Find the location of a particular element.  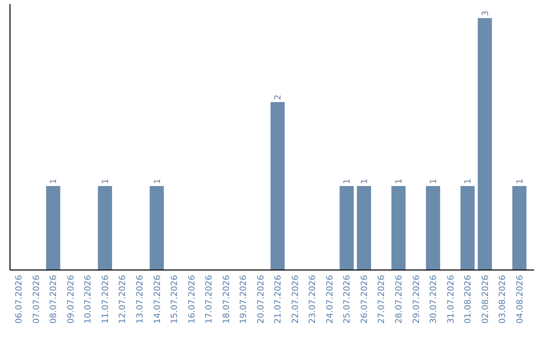

x-tick-label: 04.08.2026 is located at coordinates (520, 299).